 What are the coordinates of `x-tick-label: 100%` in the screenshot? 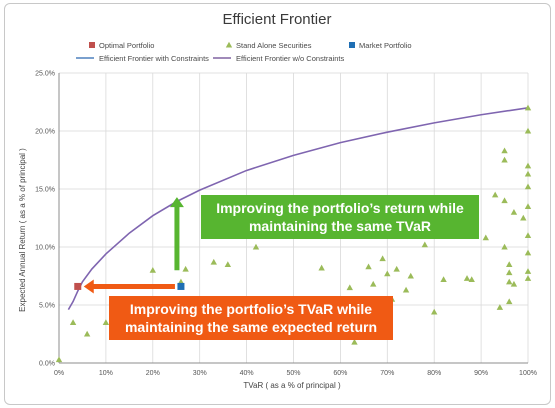 It's located at (528, 373).